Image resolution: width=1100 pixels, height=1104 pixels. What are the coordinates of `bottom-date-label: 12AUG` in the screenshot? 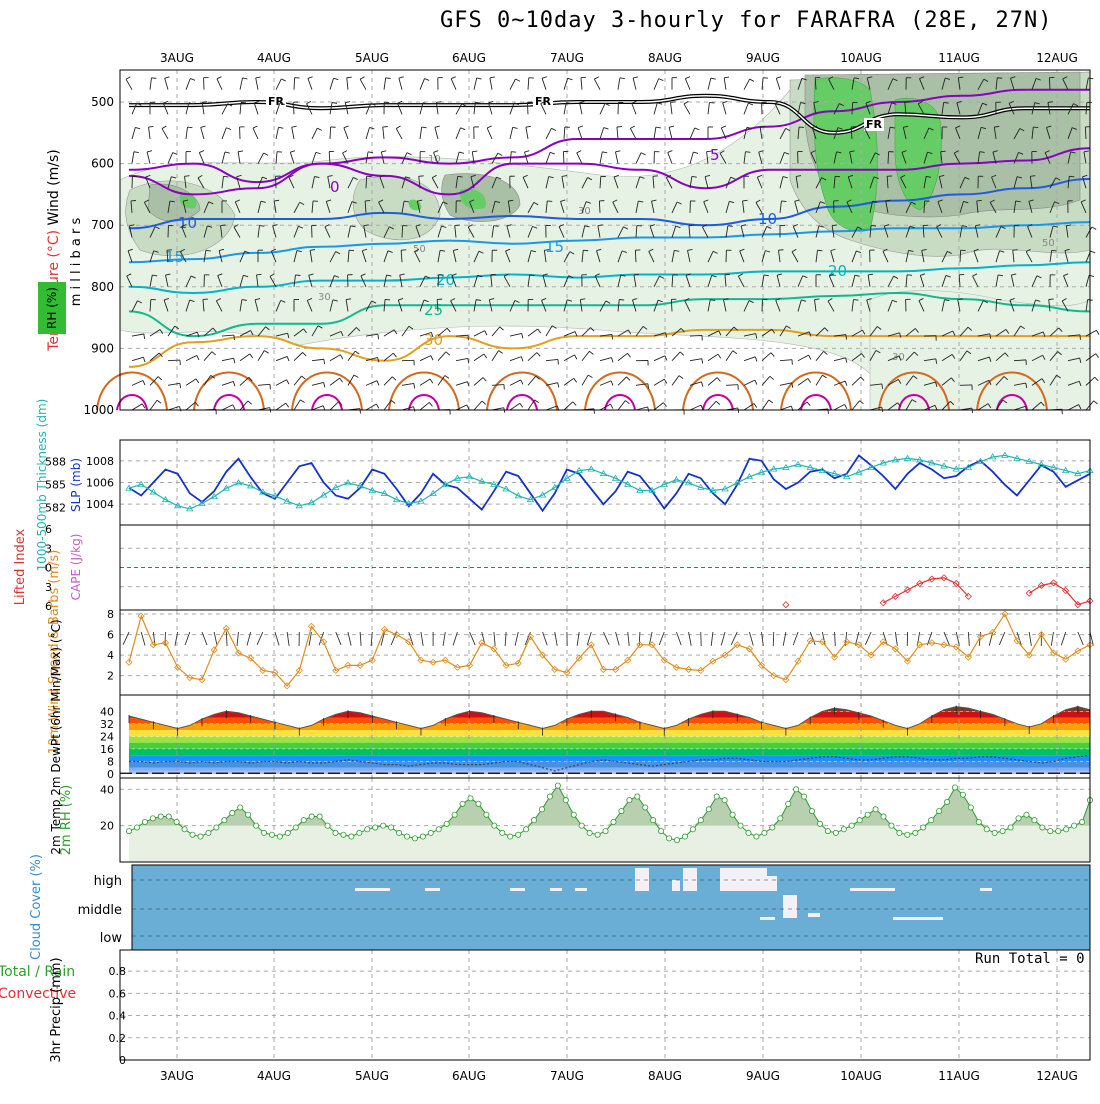 It's located at (1057, 1076).